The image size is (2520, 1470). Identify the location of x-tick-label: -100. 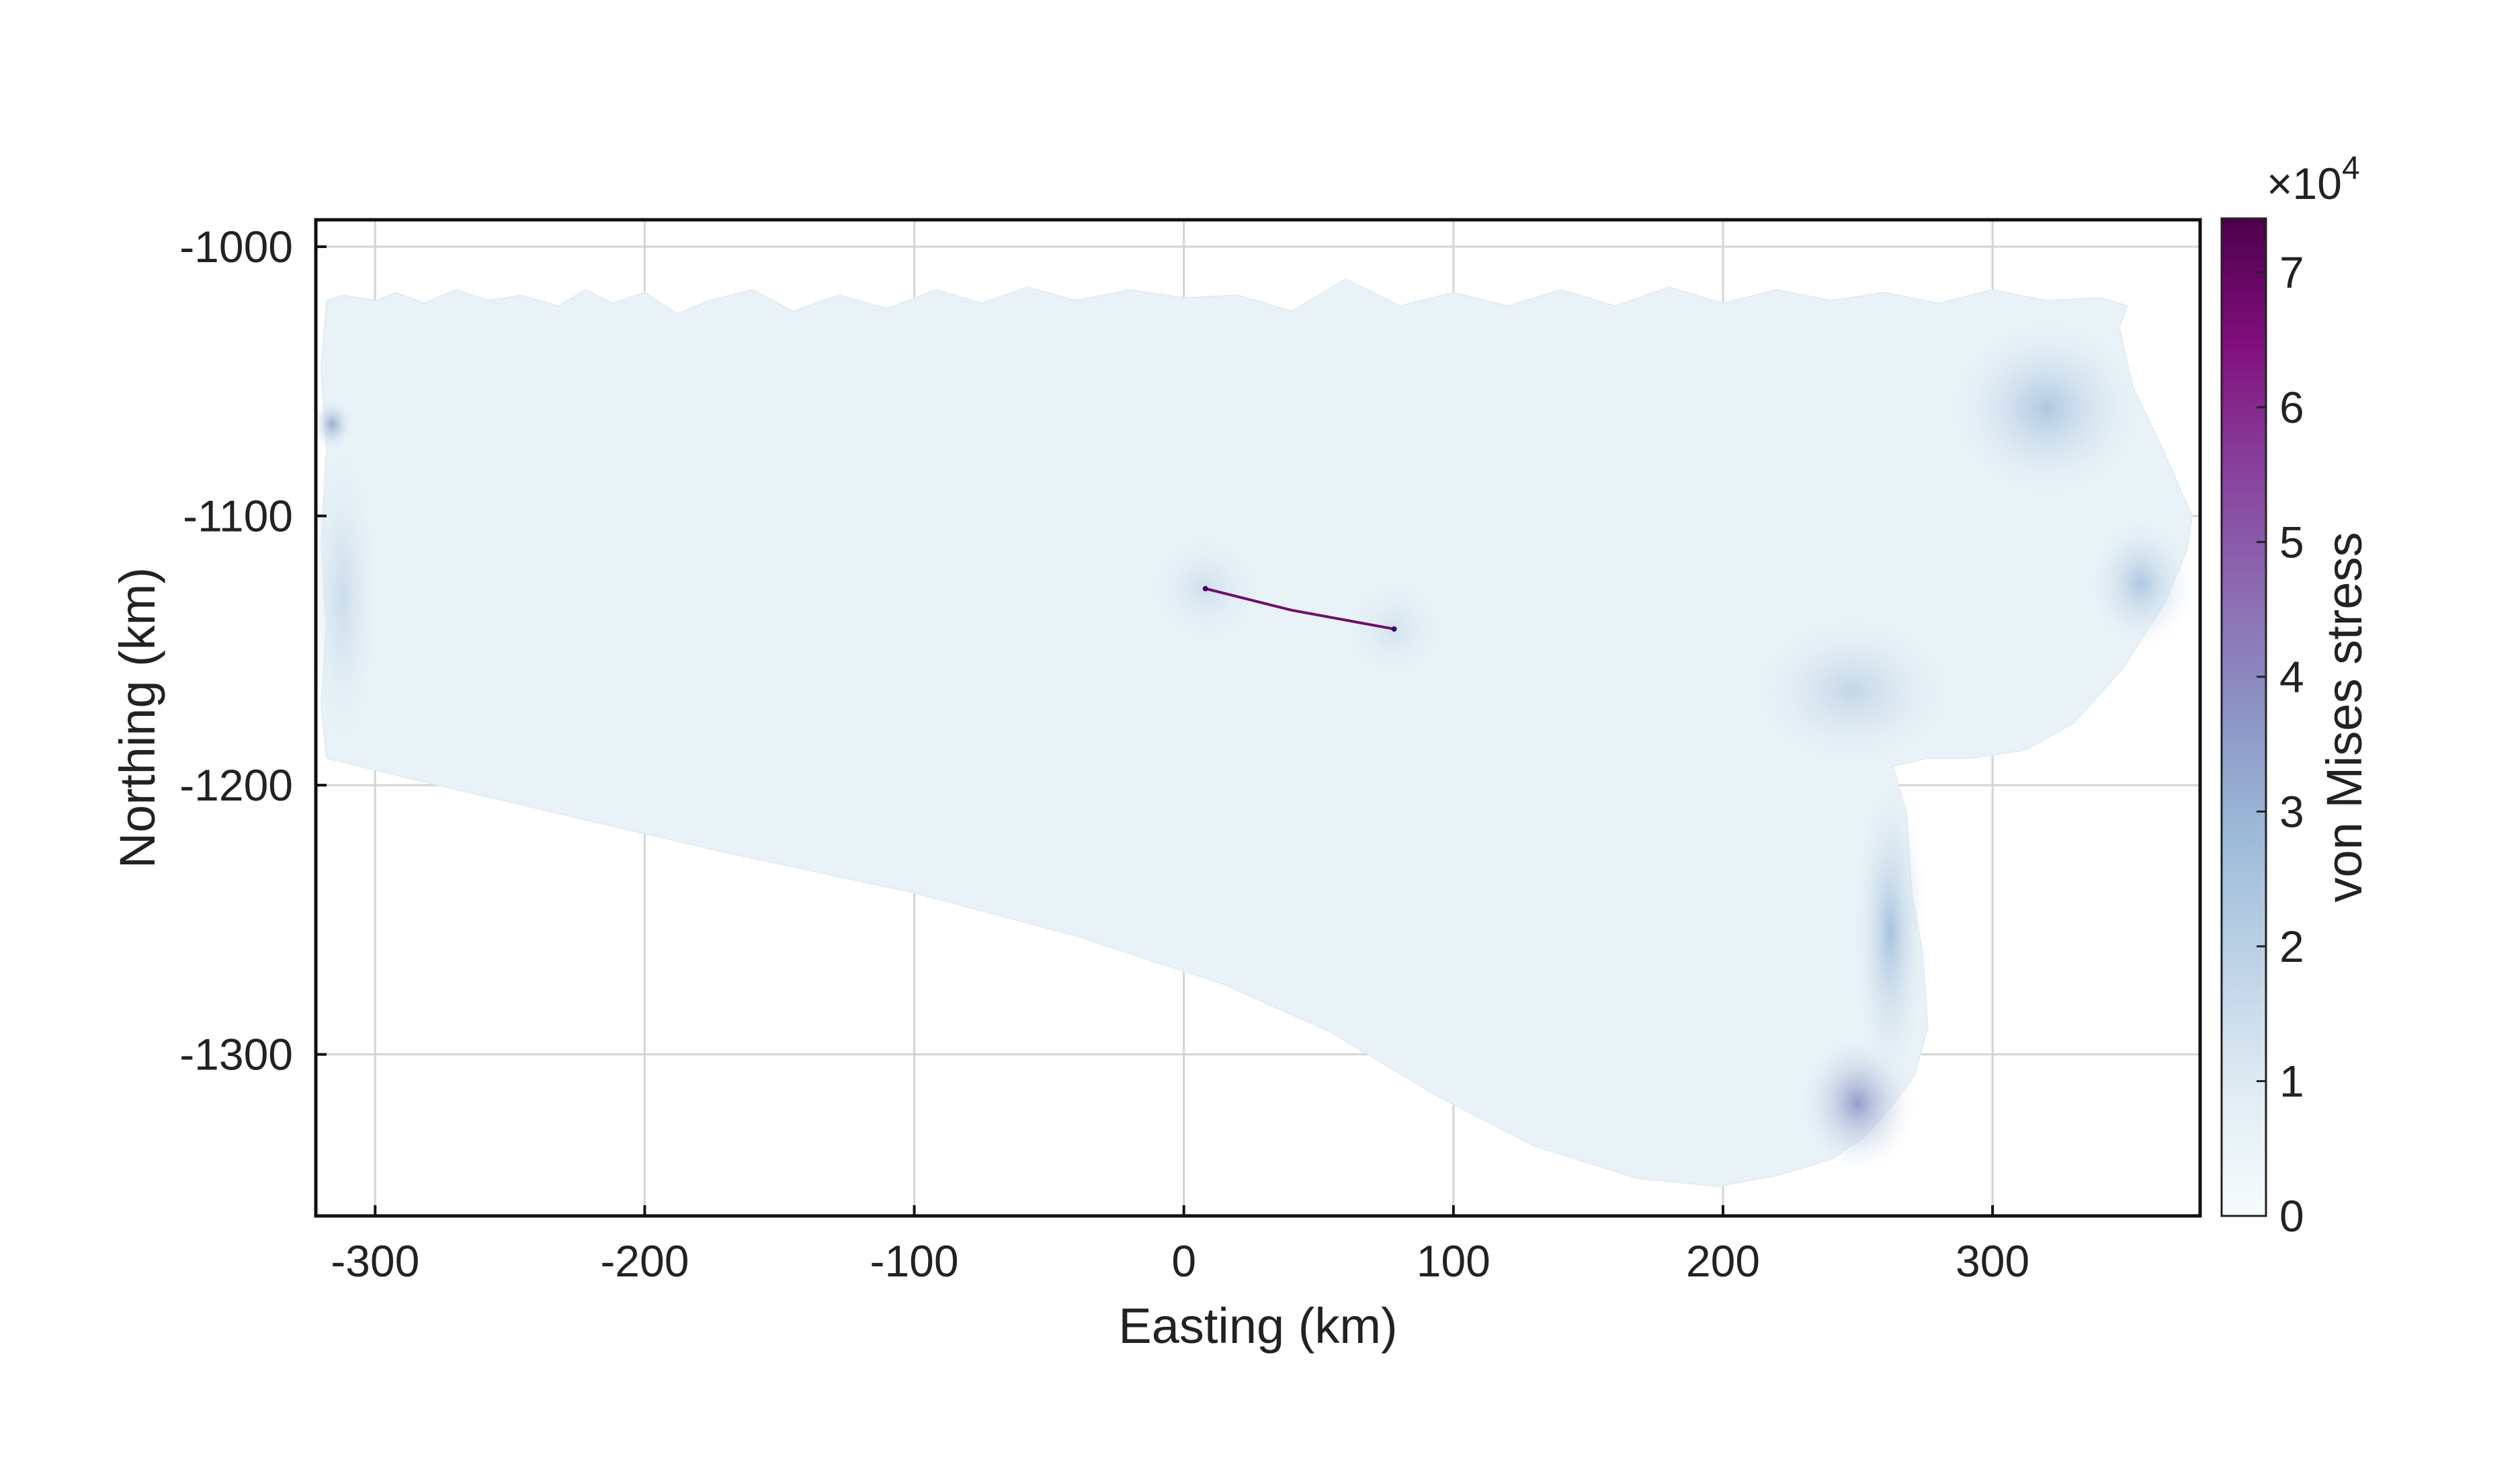
(914, 1261).